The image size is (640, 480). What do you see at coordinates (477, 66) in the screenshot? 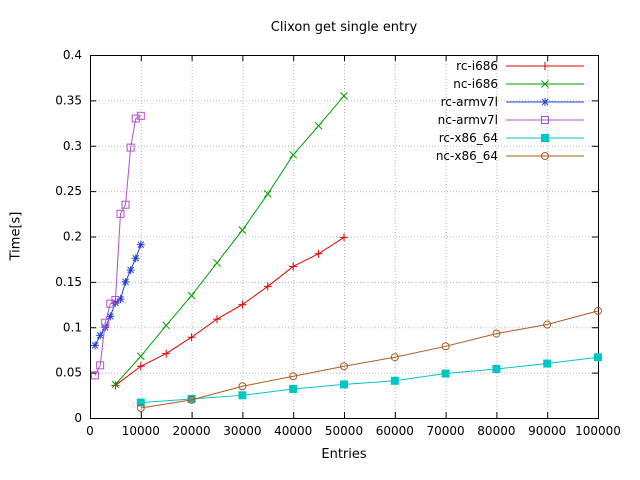
I see `legend-label: rc-i686` at bounding box center [477, 66].